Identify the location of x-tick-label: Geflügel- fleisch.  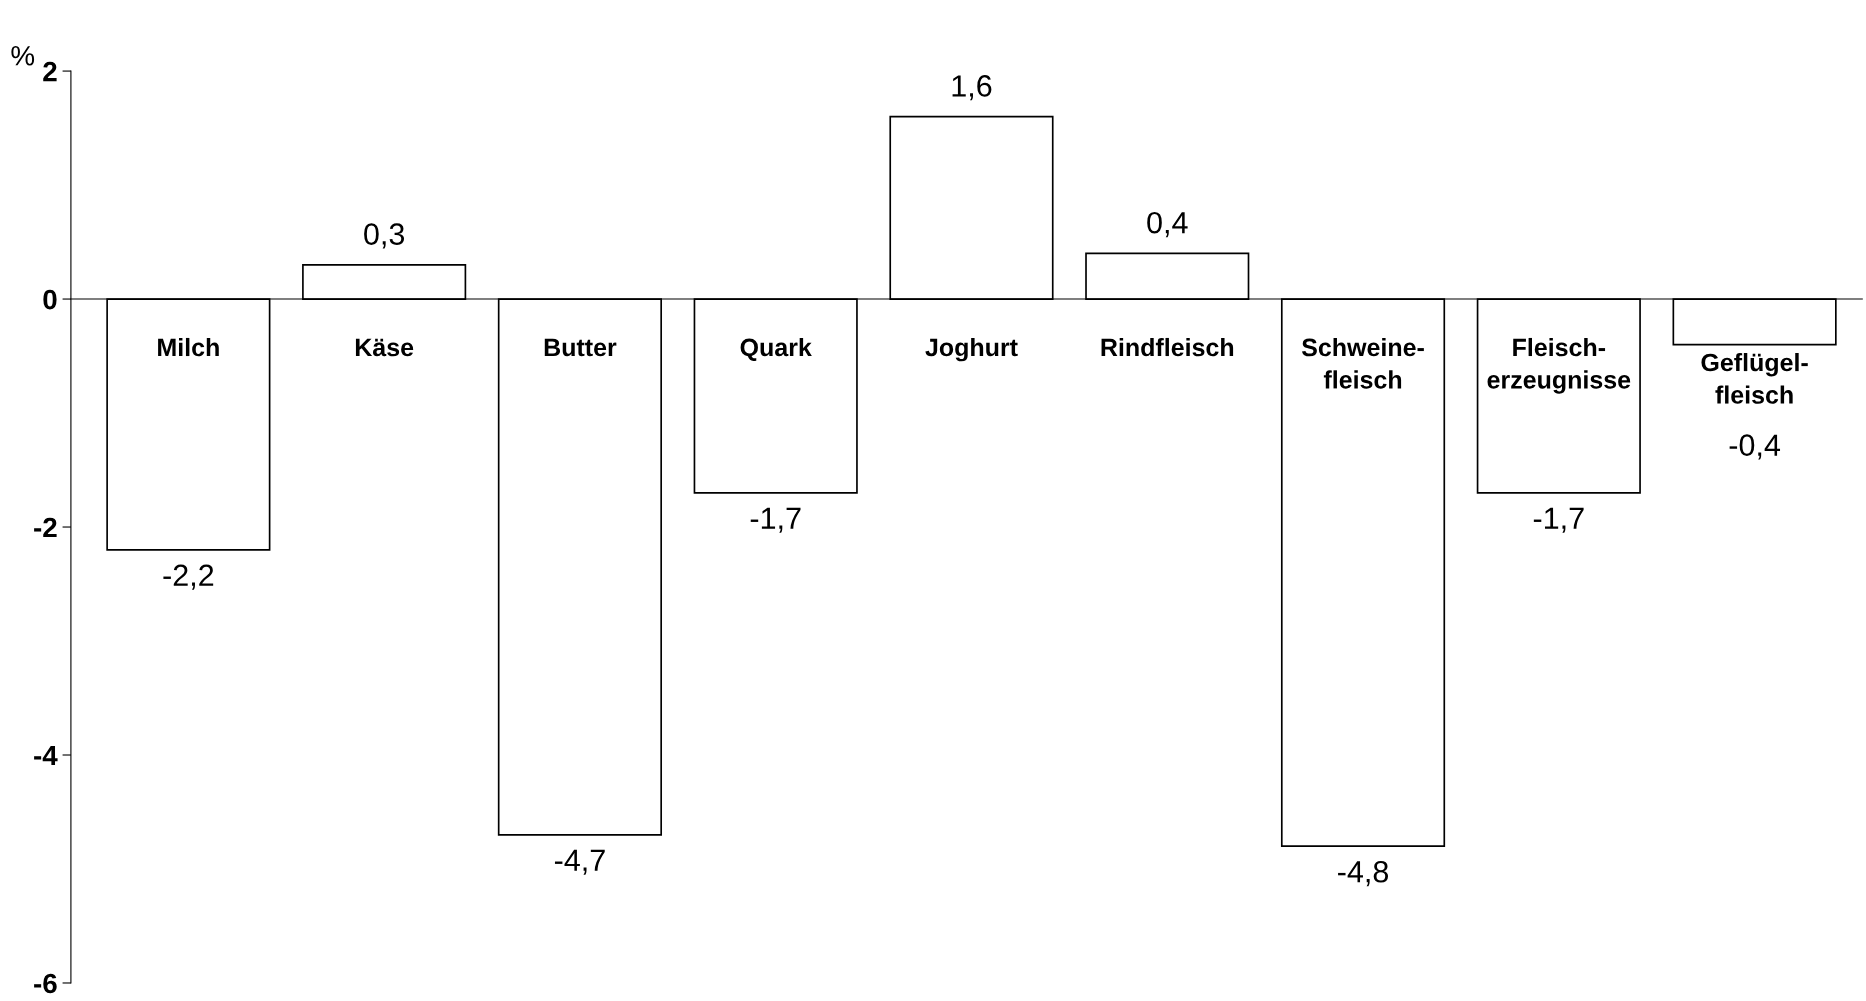
(1754, 378).